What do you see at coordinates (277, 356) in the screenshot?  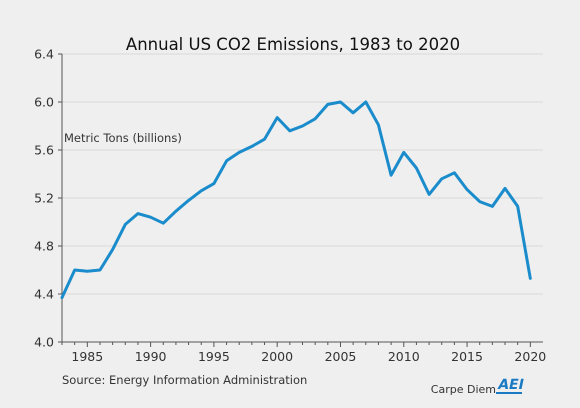 I see `x-tick-label: 2000` at bounding box center [277, 356].